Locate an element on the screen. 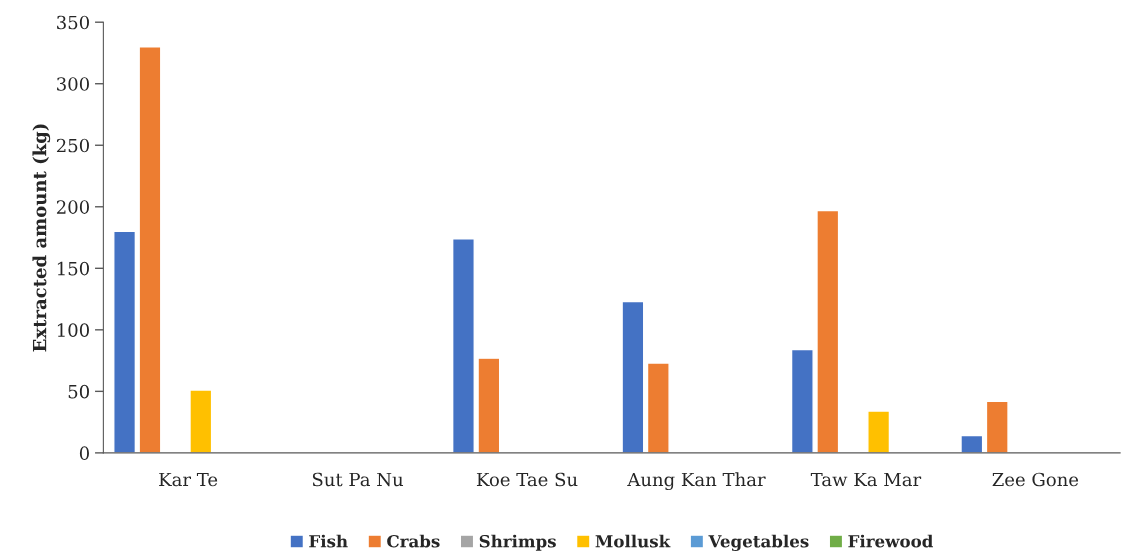  x-tick-label: Zee Gone is located at coordinates (1035, 479).